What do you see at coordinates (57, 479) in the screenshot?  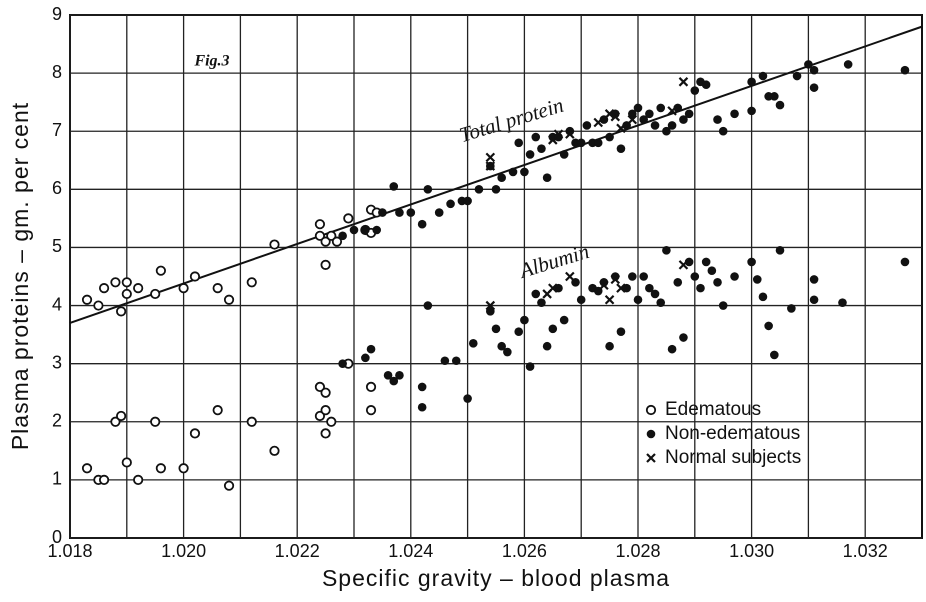 I see `y-tick-label: 1` at bounding box center [57, 479].